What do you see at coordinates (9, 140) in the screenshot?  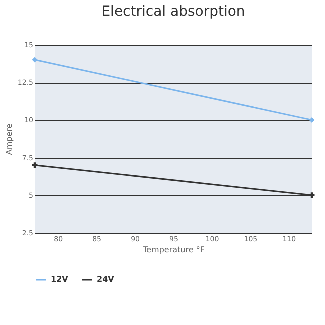 I see `y-axis-title: Ampere` at bounding box center [9, 140].